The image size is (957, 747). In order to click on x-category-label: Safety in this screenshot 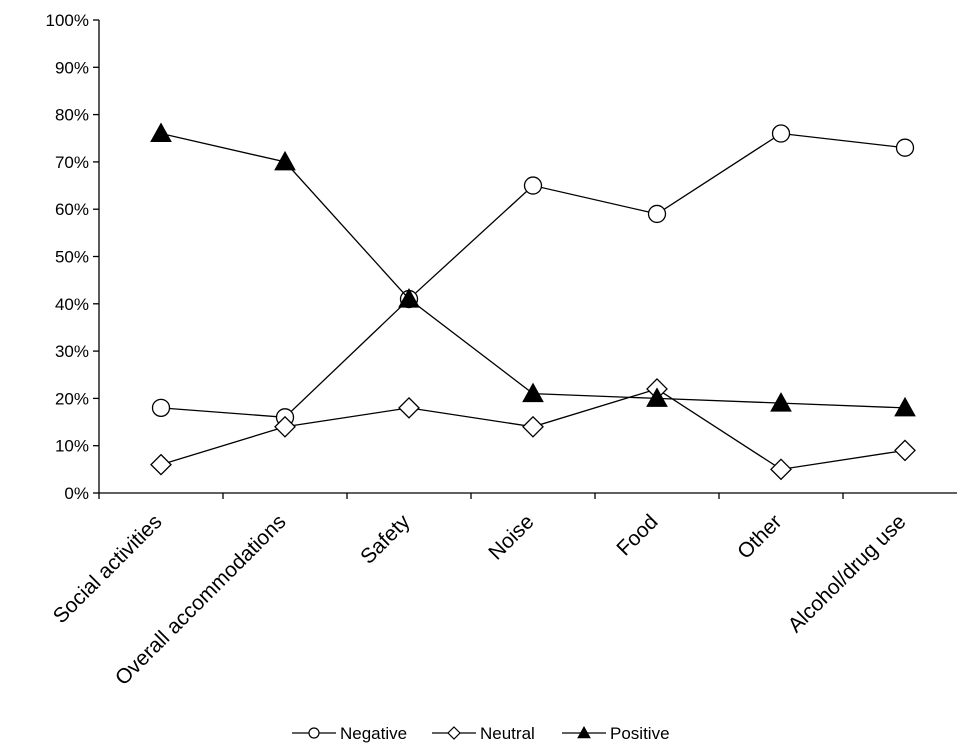, I will do `click(385, 539)`.